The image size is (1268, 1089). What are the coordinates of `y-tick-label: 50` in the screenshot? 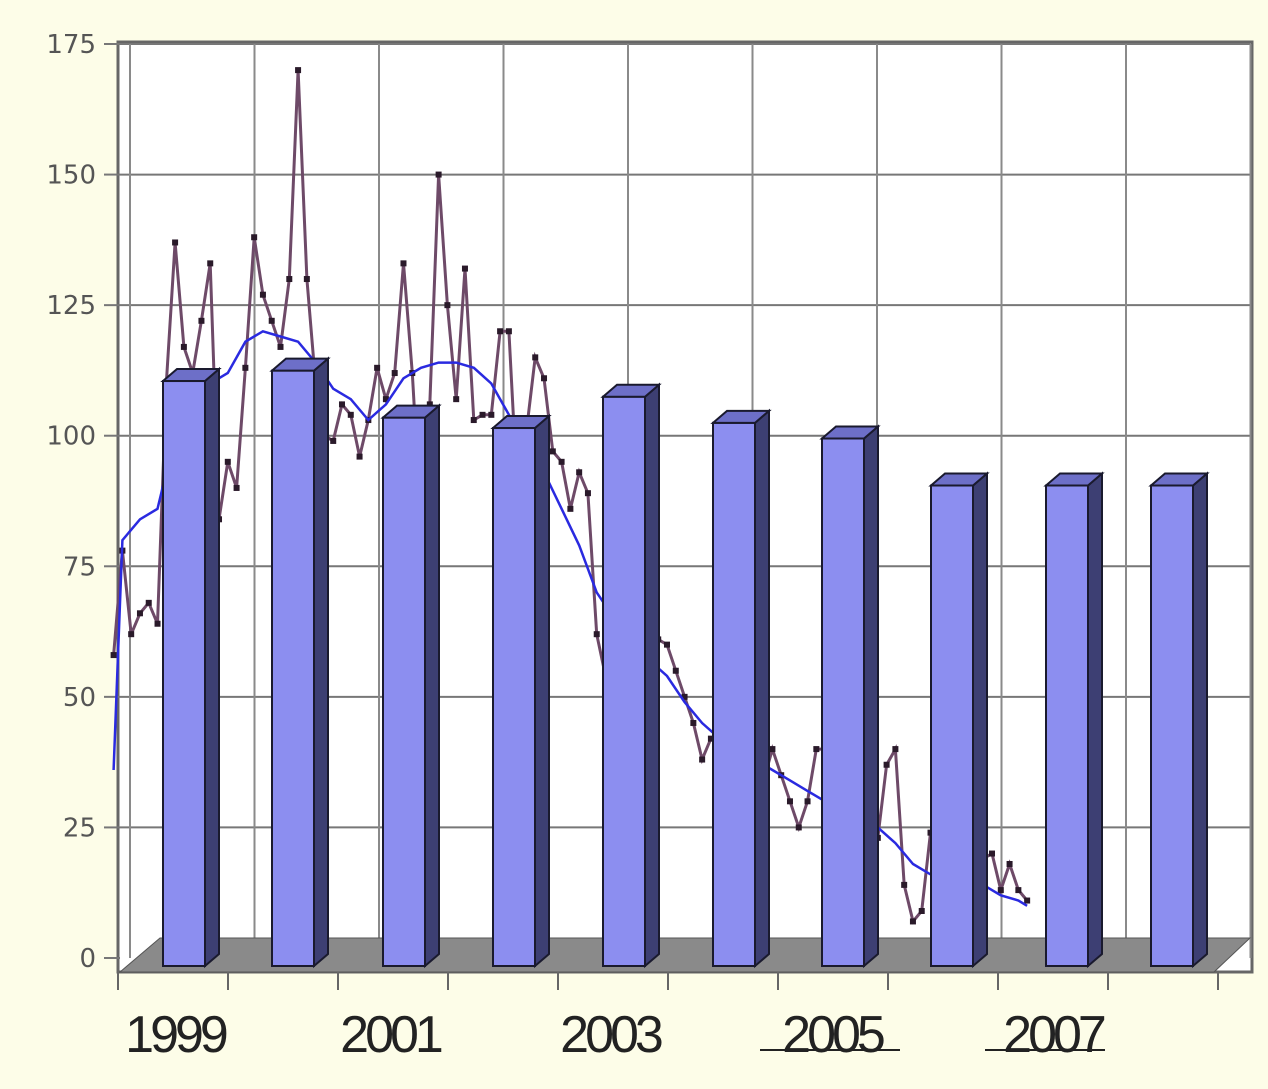 It's located at (79, 698).